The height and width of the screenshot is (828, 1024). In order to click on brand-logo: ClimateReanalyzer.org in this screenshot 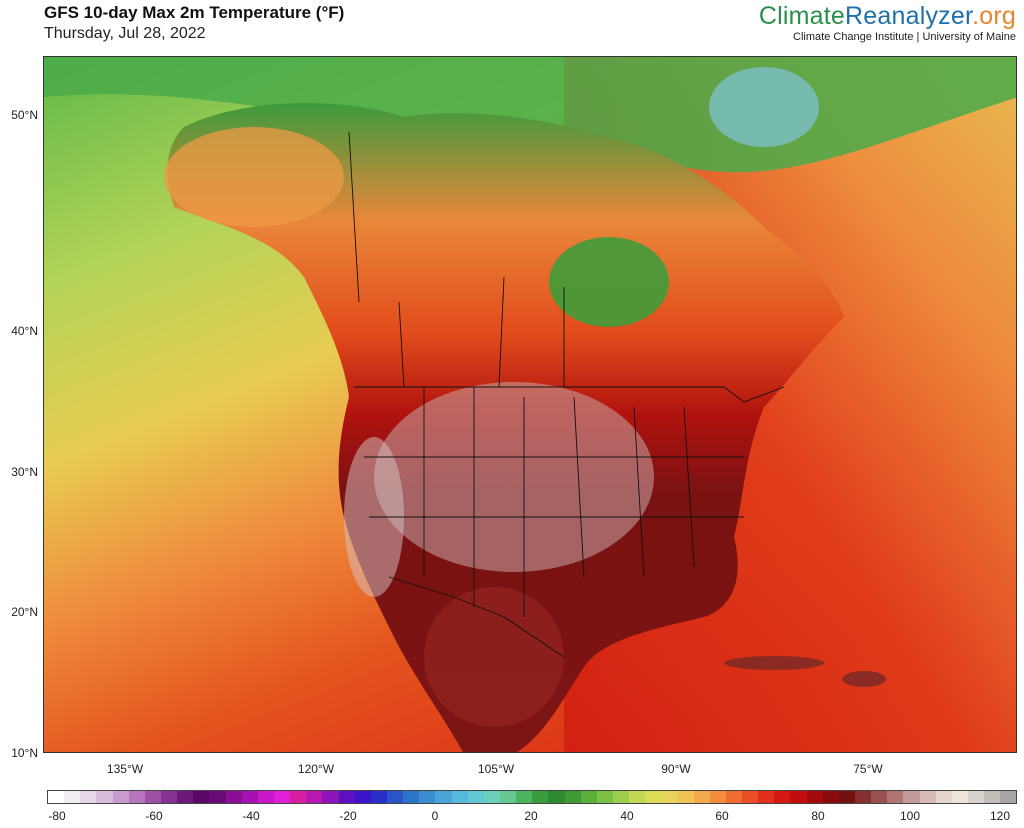, I will do `click(887, 16)`.